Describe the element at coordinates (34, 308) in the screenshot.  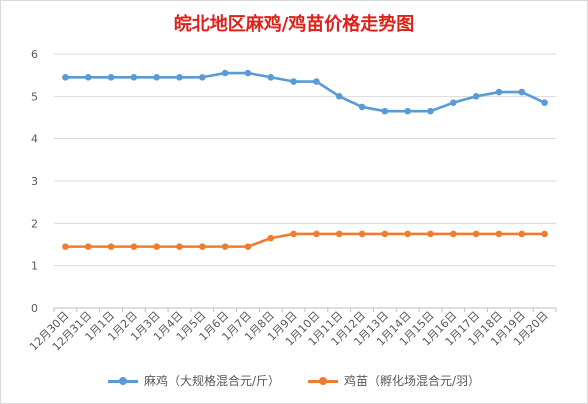
I see `y-tick-label: 0` at that location.